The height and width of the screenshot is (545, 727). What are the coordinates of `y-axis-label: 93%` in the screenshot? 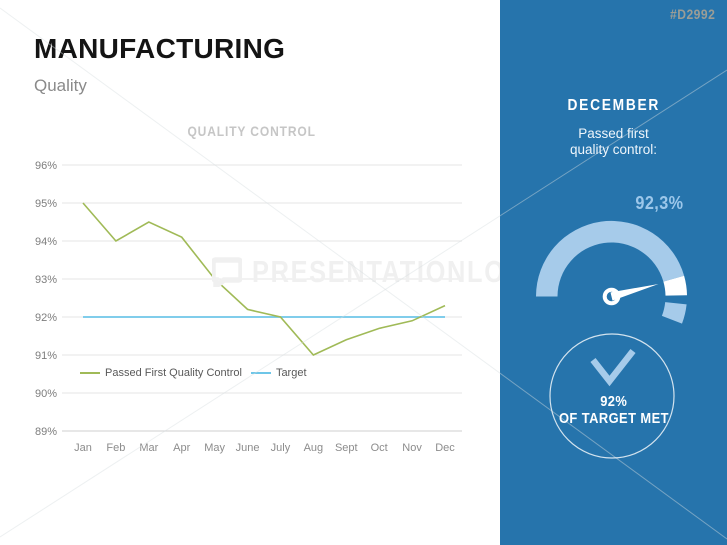 It's located at (46, 280).